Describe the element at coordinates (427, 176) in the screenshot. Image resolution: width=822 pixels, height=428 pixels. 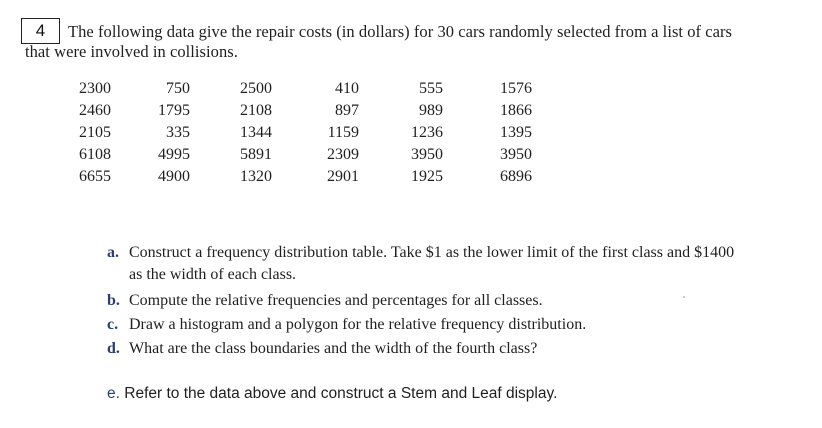
I see `data-cell: 1925` at that location.